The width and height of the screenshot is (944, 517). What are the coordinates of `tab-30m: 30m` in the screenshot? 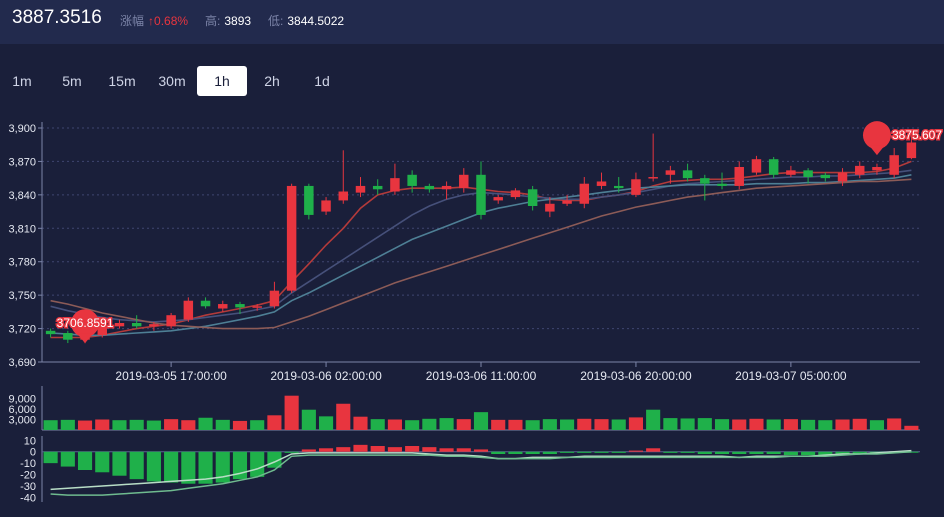 It's located at (172, 81).